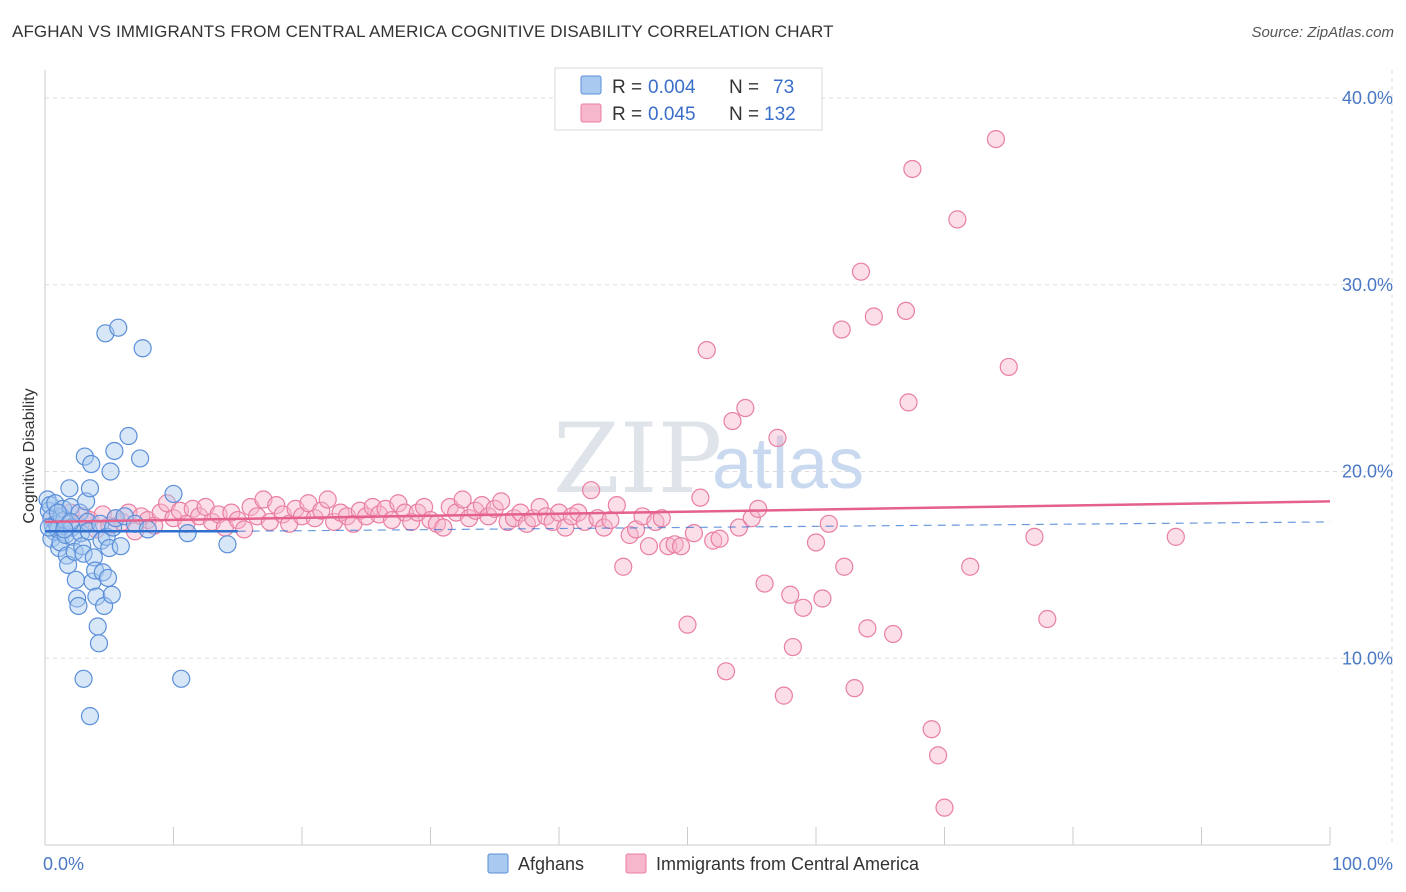 The height and width of the screenshot is (892, 1406). What do you see at coordinates (744, 114) in the screenshot?
I see `legend-n-label-central-america: N =` at bounding box center [744, 114].